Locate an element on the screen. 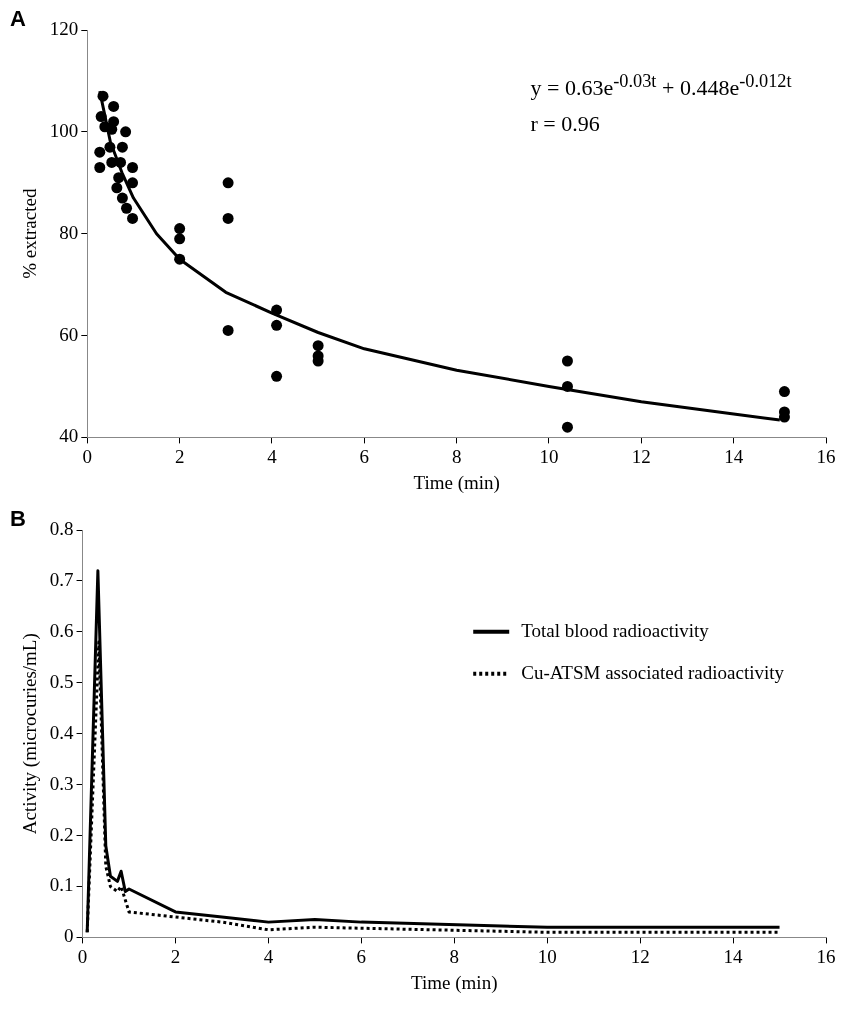 The height and width of the screenshot is (1016, 862). y-tick-label: 0.3 is located at coordinates (61, 783).